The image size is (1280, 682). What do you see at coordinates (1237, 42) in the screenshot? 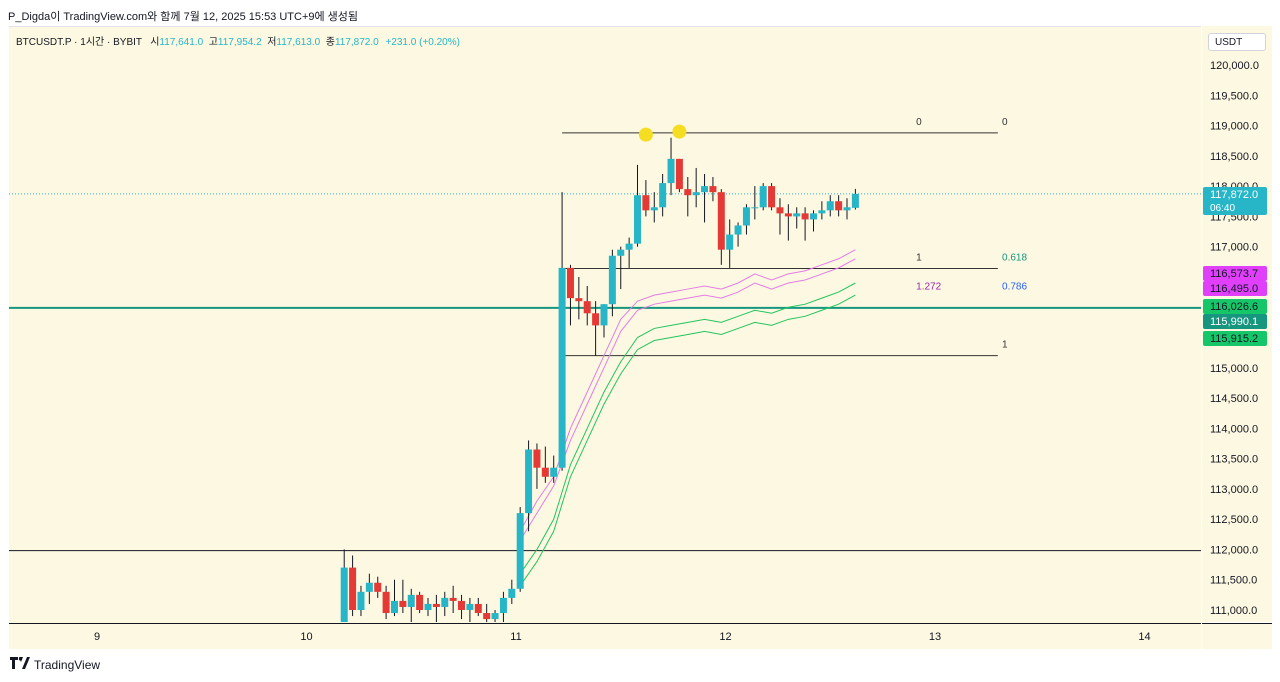
I see `currency-selector: USDT` at bounding box center [1237, 42].